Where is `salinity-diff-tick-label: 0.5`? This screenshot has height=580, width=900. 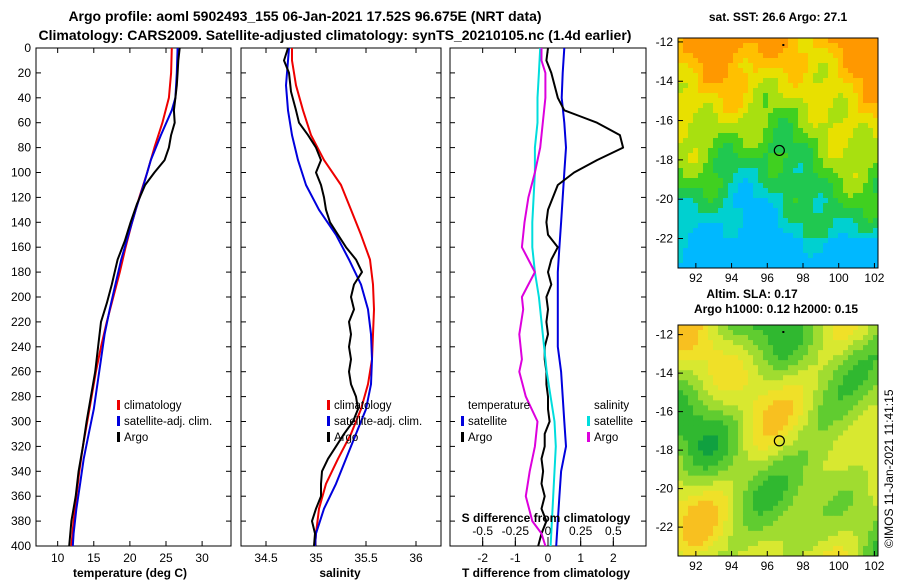 salinity-diff-tick-label: 0.5 is located at coordinates (613, 531).